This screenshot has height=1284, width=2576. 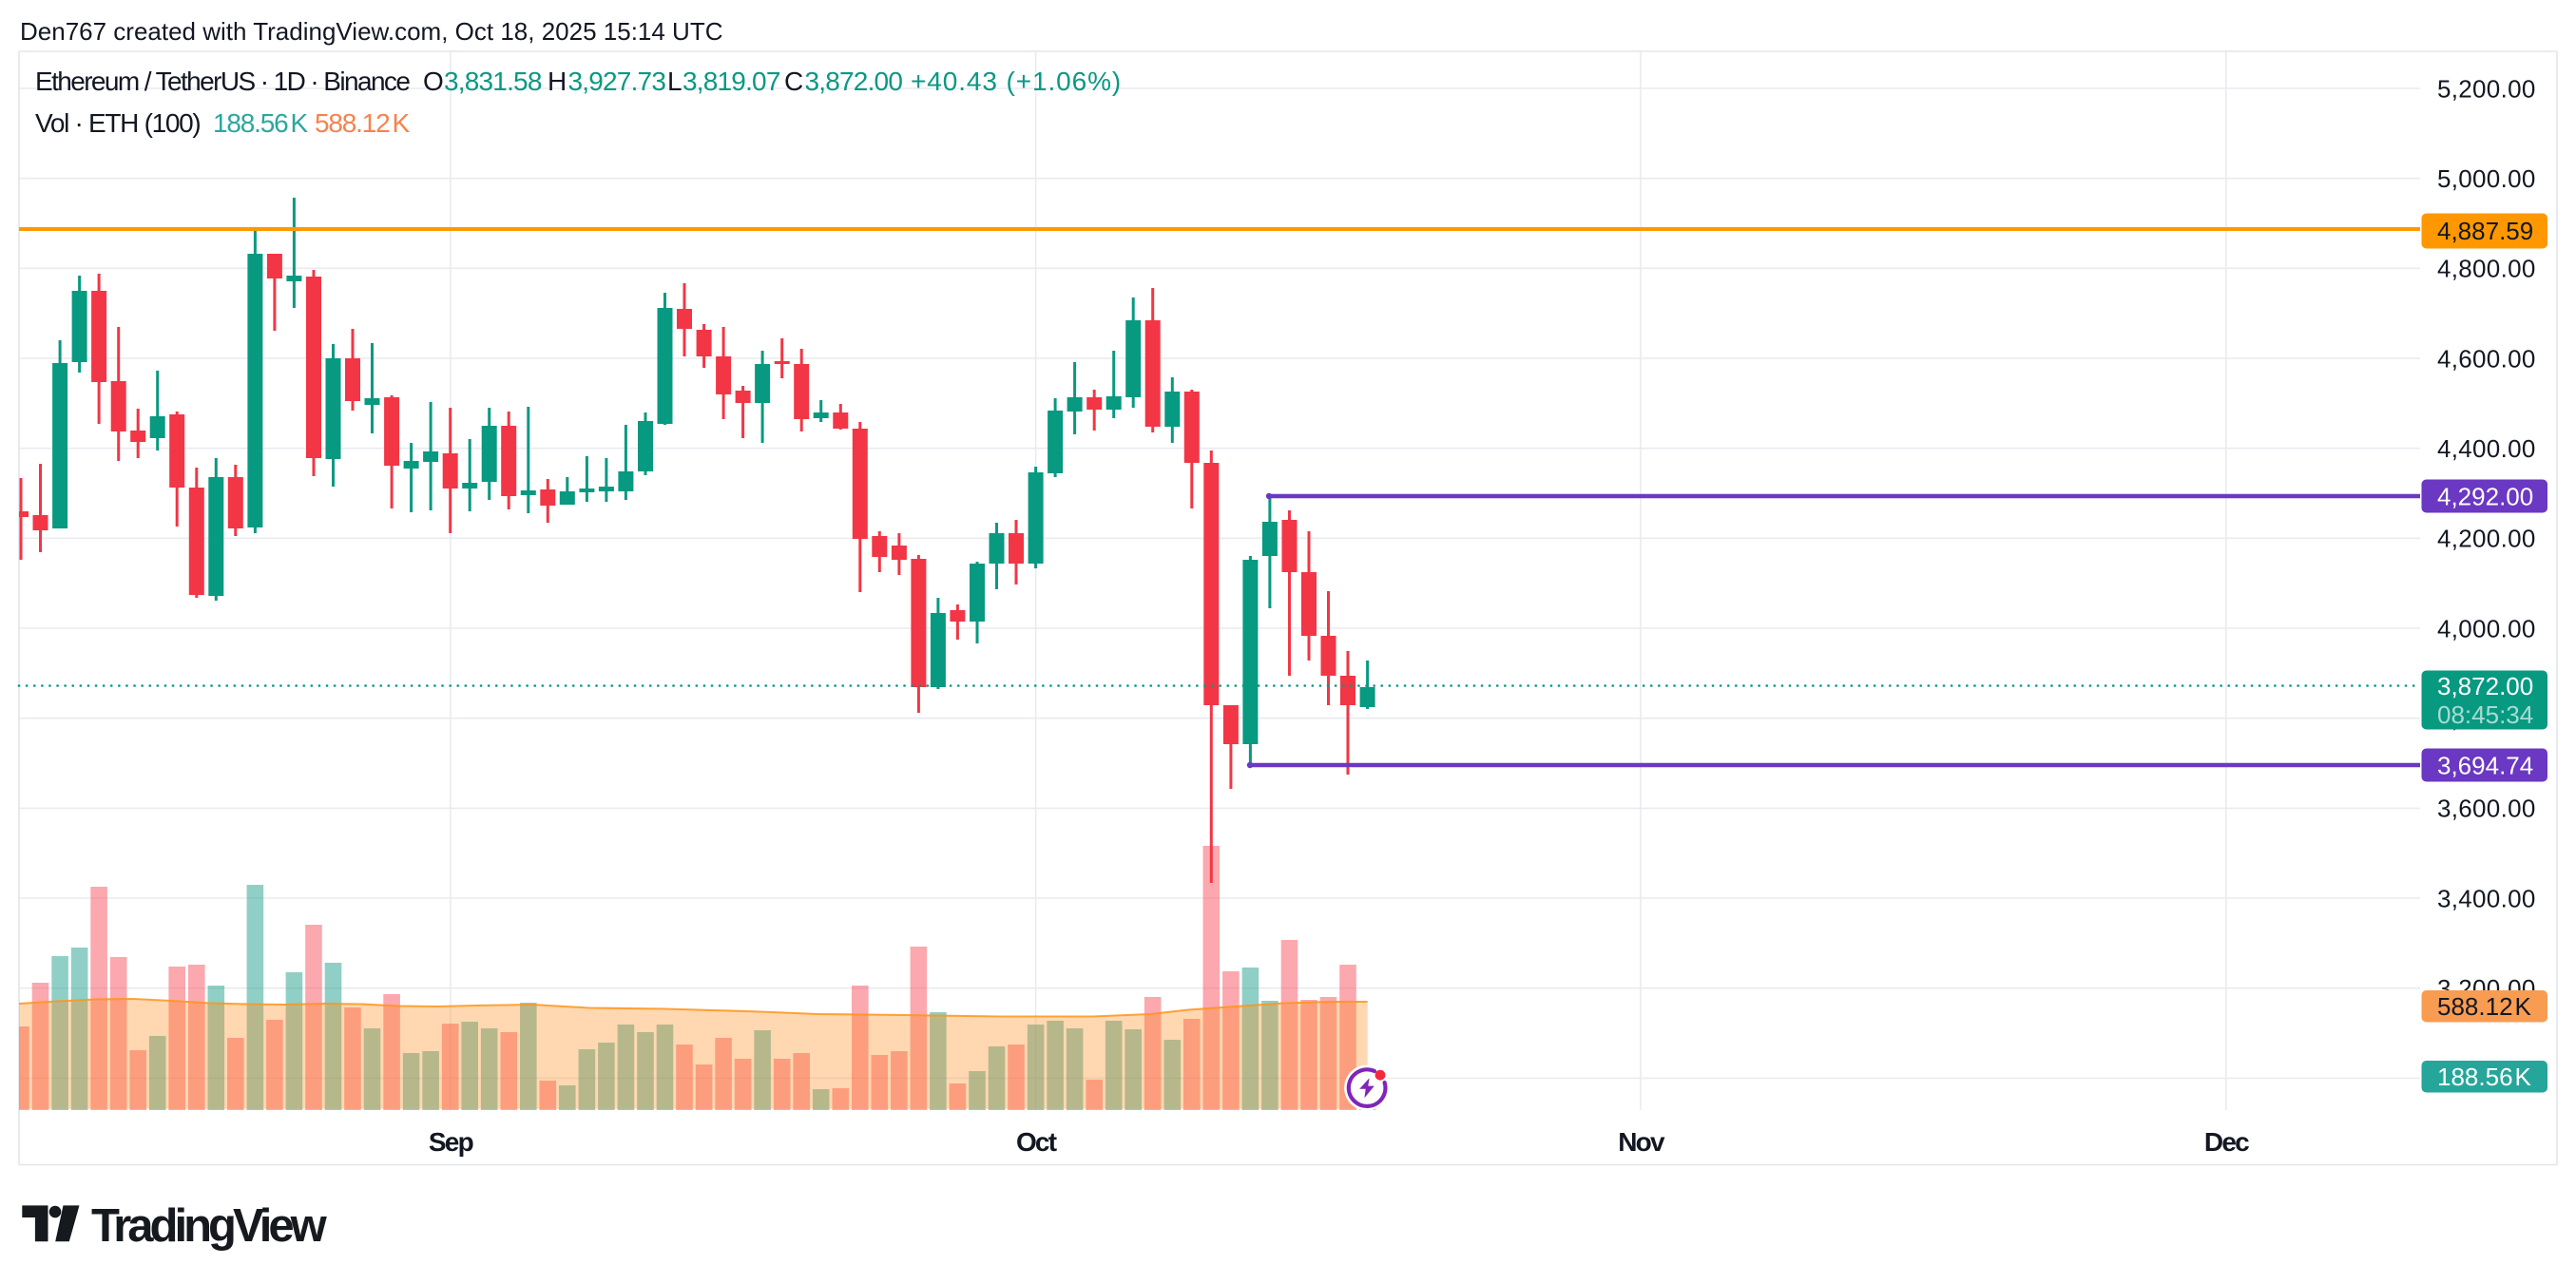 What do you see at coordinates (1036, 1142) in the screenshot?
I see `svg-text: Oct` at bounding box center [1036, 1142].